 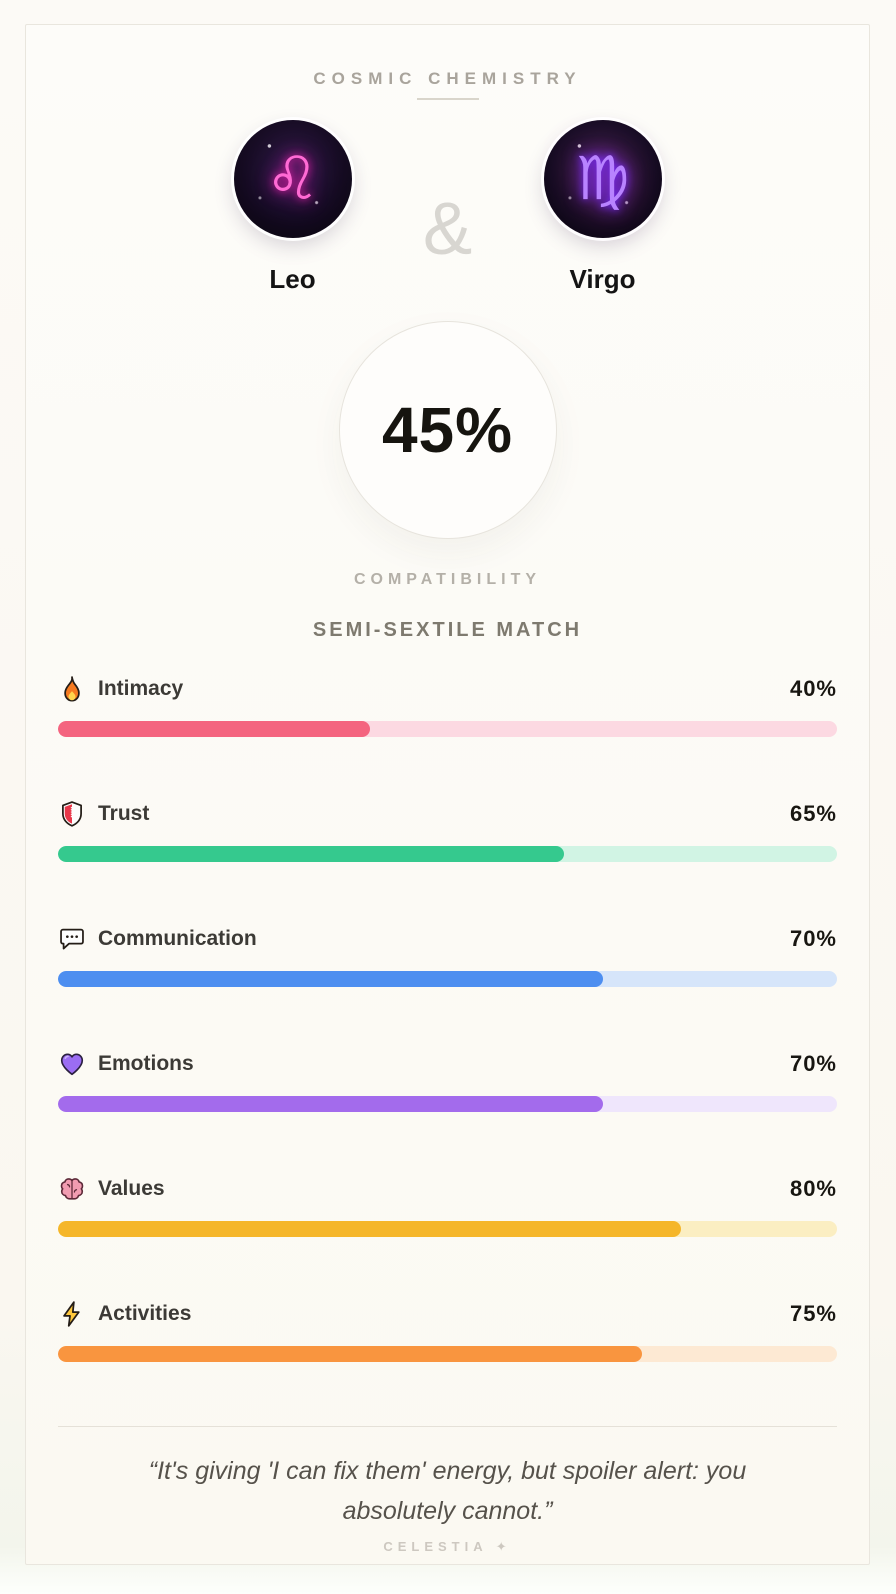 What do you see at coordinates (447, 1205) in the screenshot?
I see `metric-row: Values 80%` at bounding box center [447, 1205].